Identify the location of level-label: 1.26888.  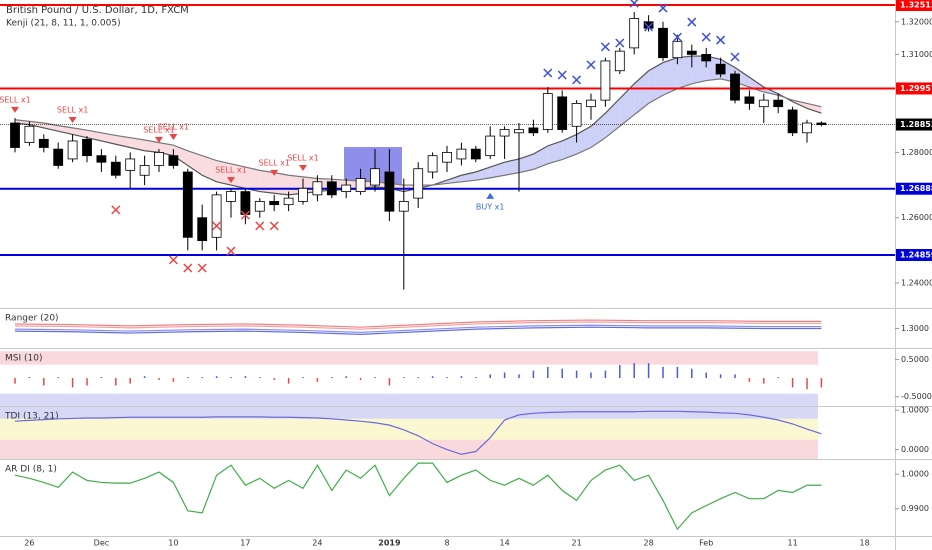
(916, 188).